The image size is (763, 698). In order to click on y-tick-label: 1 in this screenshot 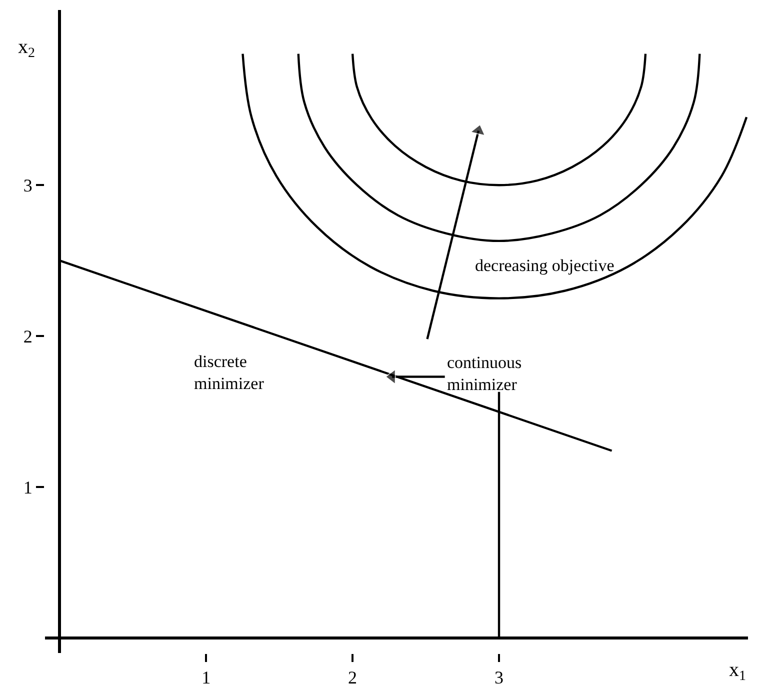, I will do `click(27, 487)`.